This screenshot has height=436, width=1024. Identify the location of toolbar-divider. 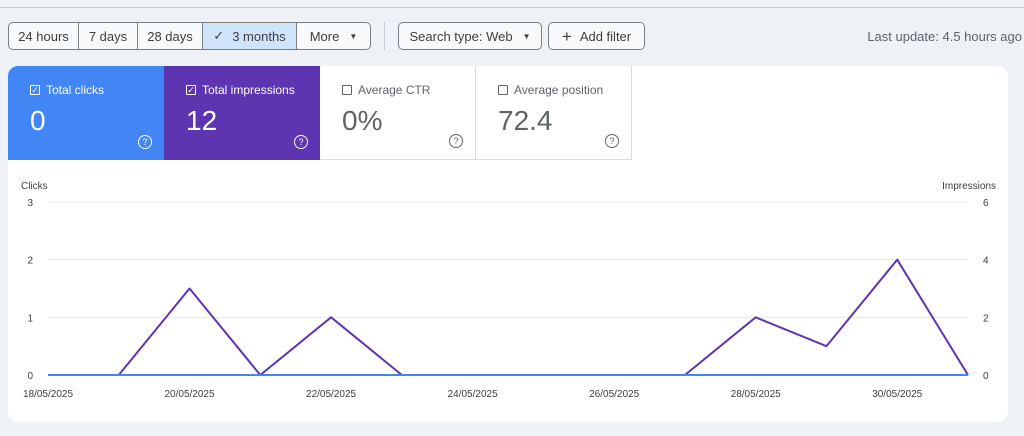
(384, 36).